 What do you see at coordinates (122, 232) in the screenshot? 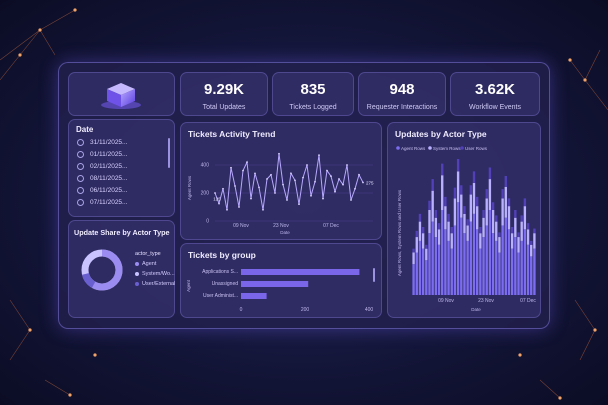
I see `share-panel-title: Update Share by Actor Type` at bounding box center [122, 232].